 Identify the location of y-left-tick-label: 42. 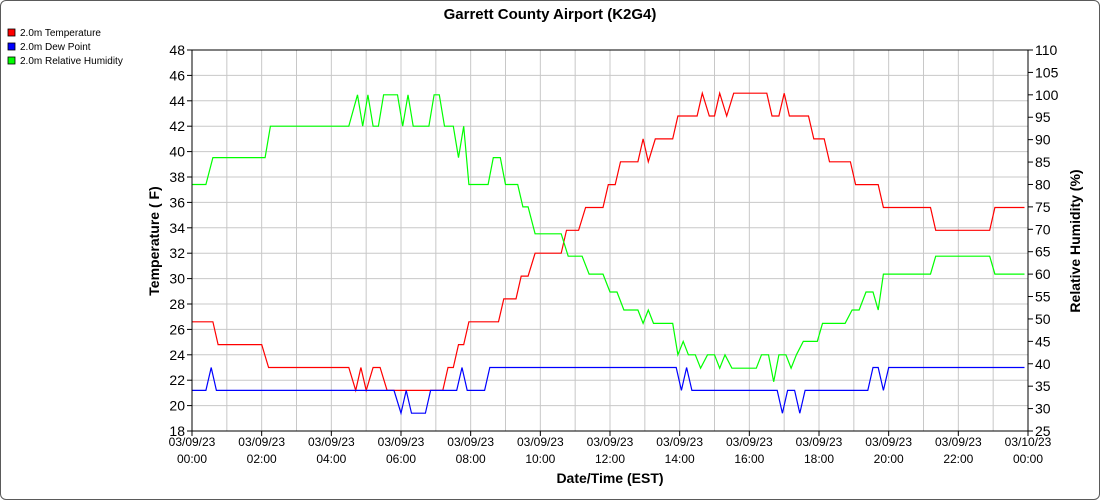
(177, 126).